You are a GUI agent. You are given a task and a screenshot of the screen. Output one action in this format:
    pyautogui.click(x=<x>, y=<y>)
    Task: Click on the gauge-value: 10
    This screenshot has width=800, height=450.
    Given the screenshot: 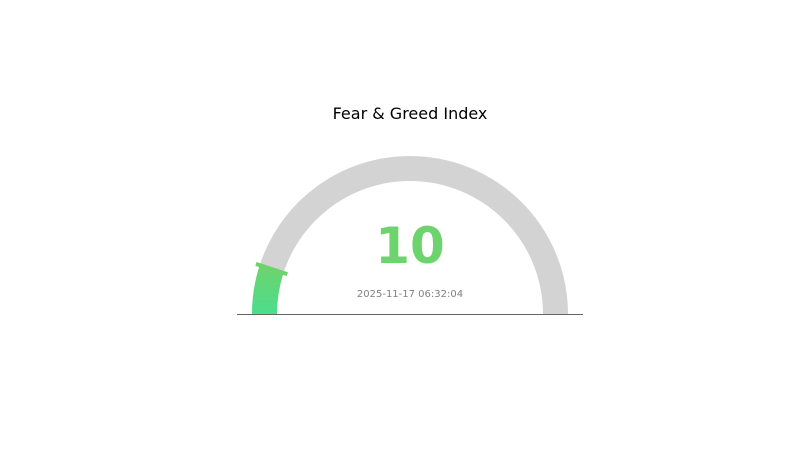 What is the action you would take?
    pyautogui.click(x=410, y=246)
    